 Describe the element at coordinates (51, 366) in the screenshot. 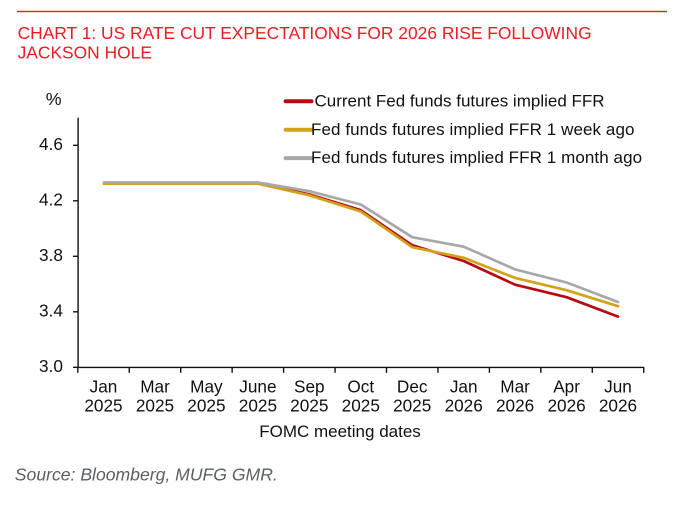

I see `svg-text: 3.0` at that location.